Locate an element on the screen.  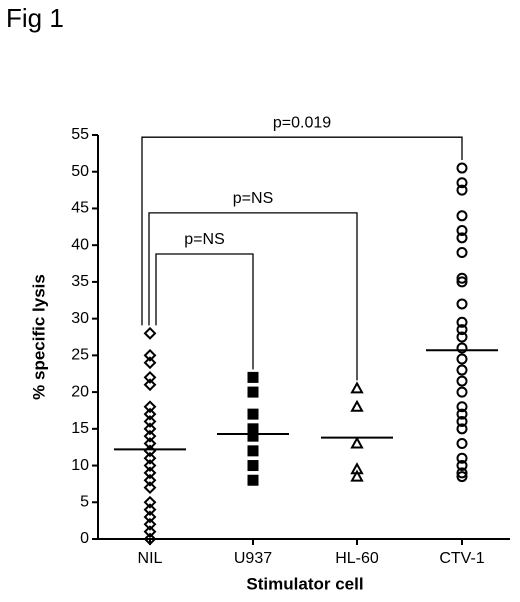
x-axis-title: Stimulator cell is located at coordinates (304, 583).